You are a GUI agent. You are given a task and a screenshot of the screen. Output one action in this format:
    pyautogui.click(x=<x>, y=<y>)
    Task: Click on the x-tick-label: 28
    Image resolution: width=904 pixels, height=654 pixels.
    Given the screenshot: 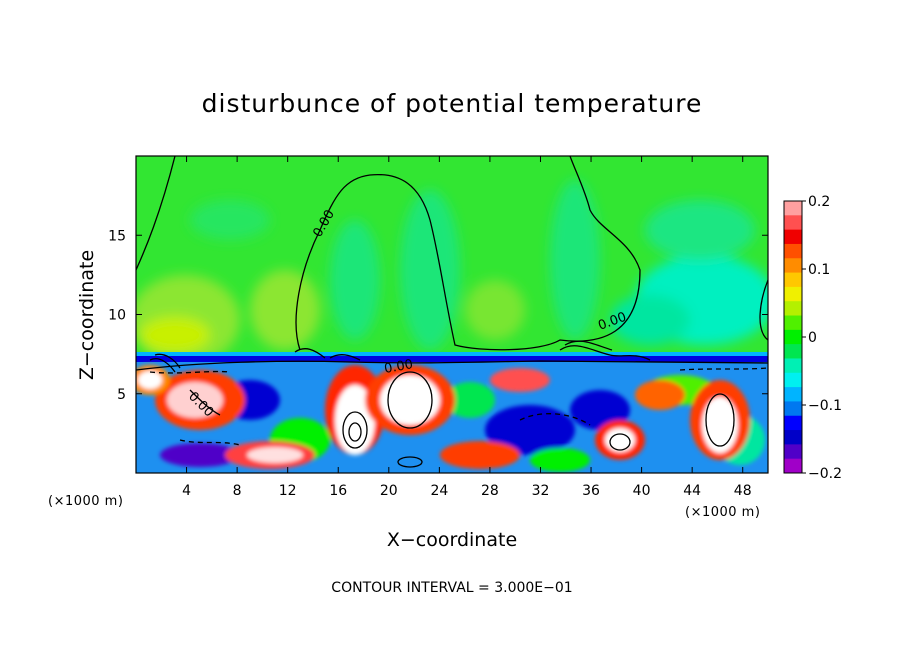 What is the action you would take?
    pyautogui.click(x=490, y=491)
    